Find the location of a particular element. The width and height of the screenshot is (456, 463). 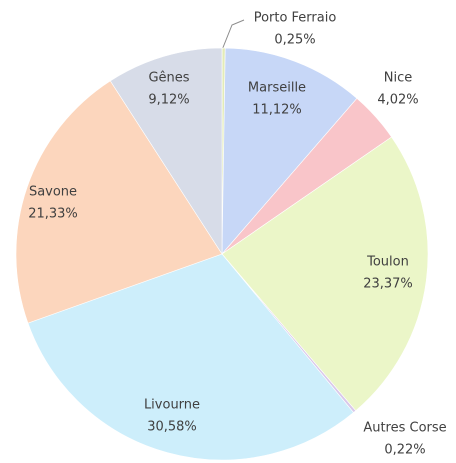

slice-label: Marseille is located at coordinates (277, 88).